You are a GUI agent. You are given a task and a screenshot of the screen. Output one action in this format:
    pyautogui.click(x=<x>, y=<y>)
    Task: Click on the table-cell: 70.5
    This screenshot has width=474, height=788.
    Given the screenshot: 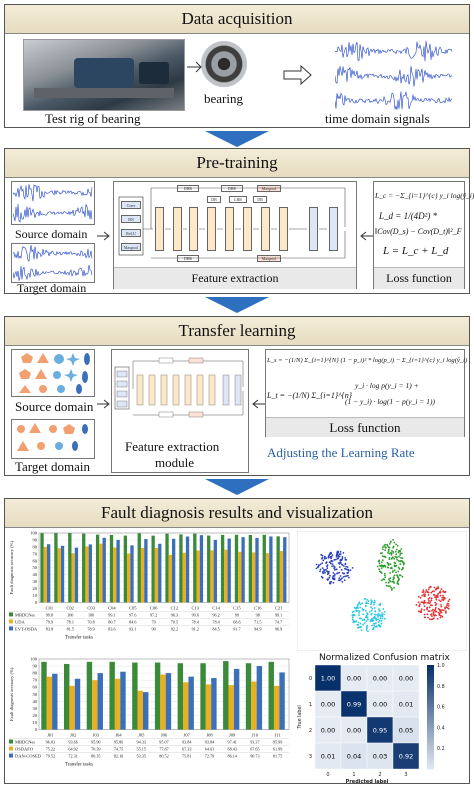 What is the action you would take?
    pyautogui.click(x=174, y=621)
    